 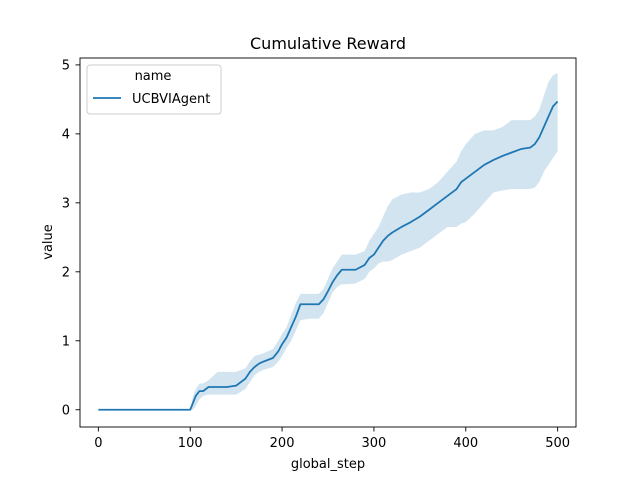 I want to click on y-tick-label: 3, so click(x=66, y=203).